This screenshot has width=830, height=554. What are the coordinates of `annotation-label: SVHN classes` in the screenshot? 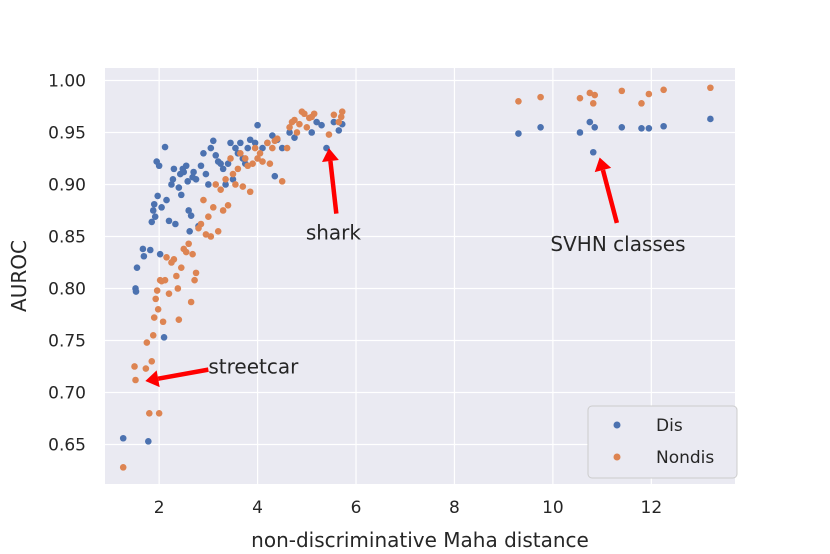 It's located at (617, 244).